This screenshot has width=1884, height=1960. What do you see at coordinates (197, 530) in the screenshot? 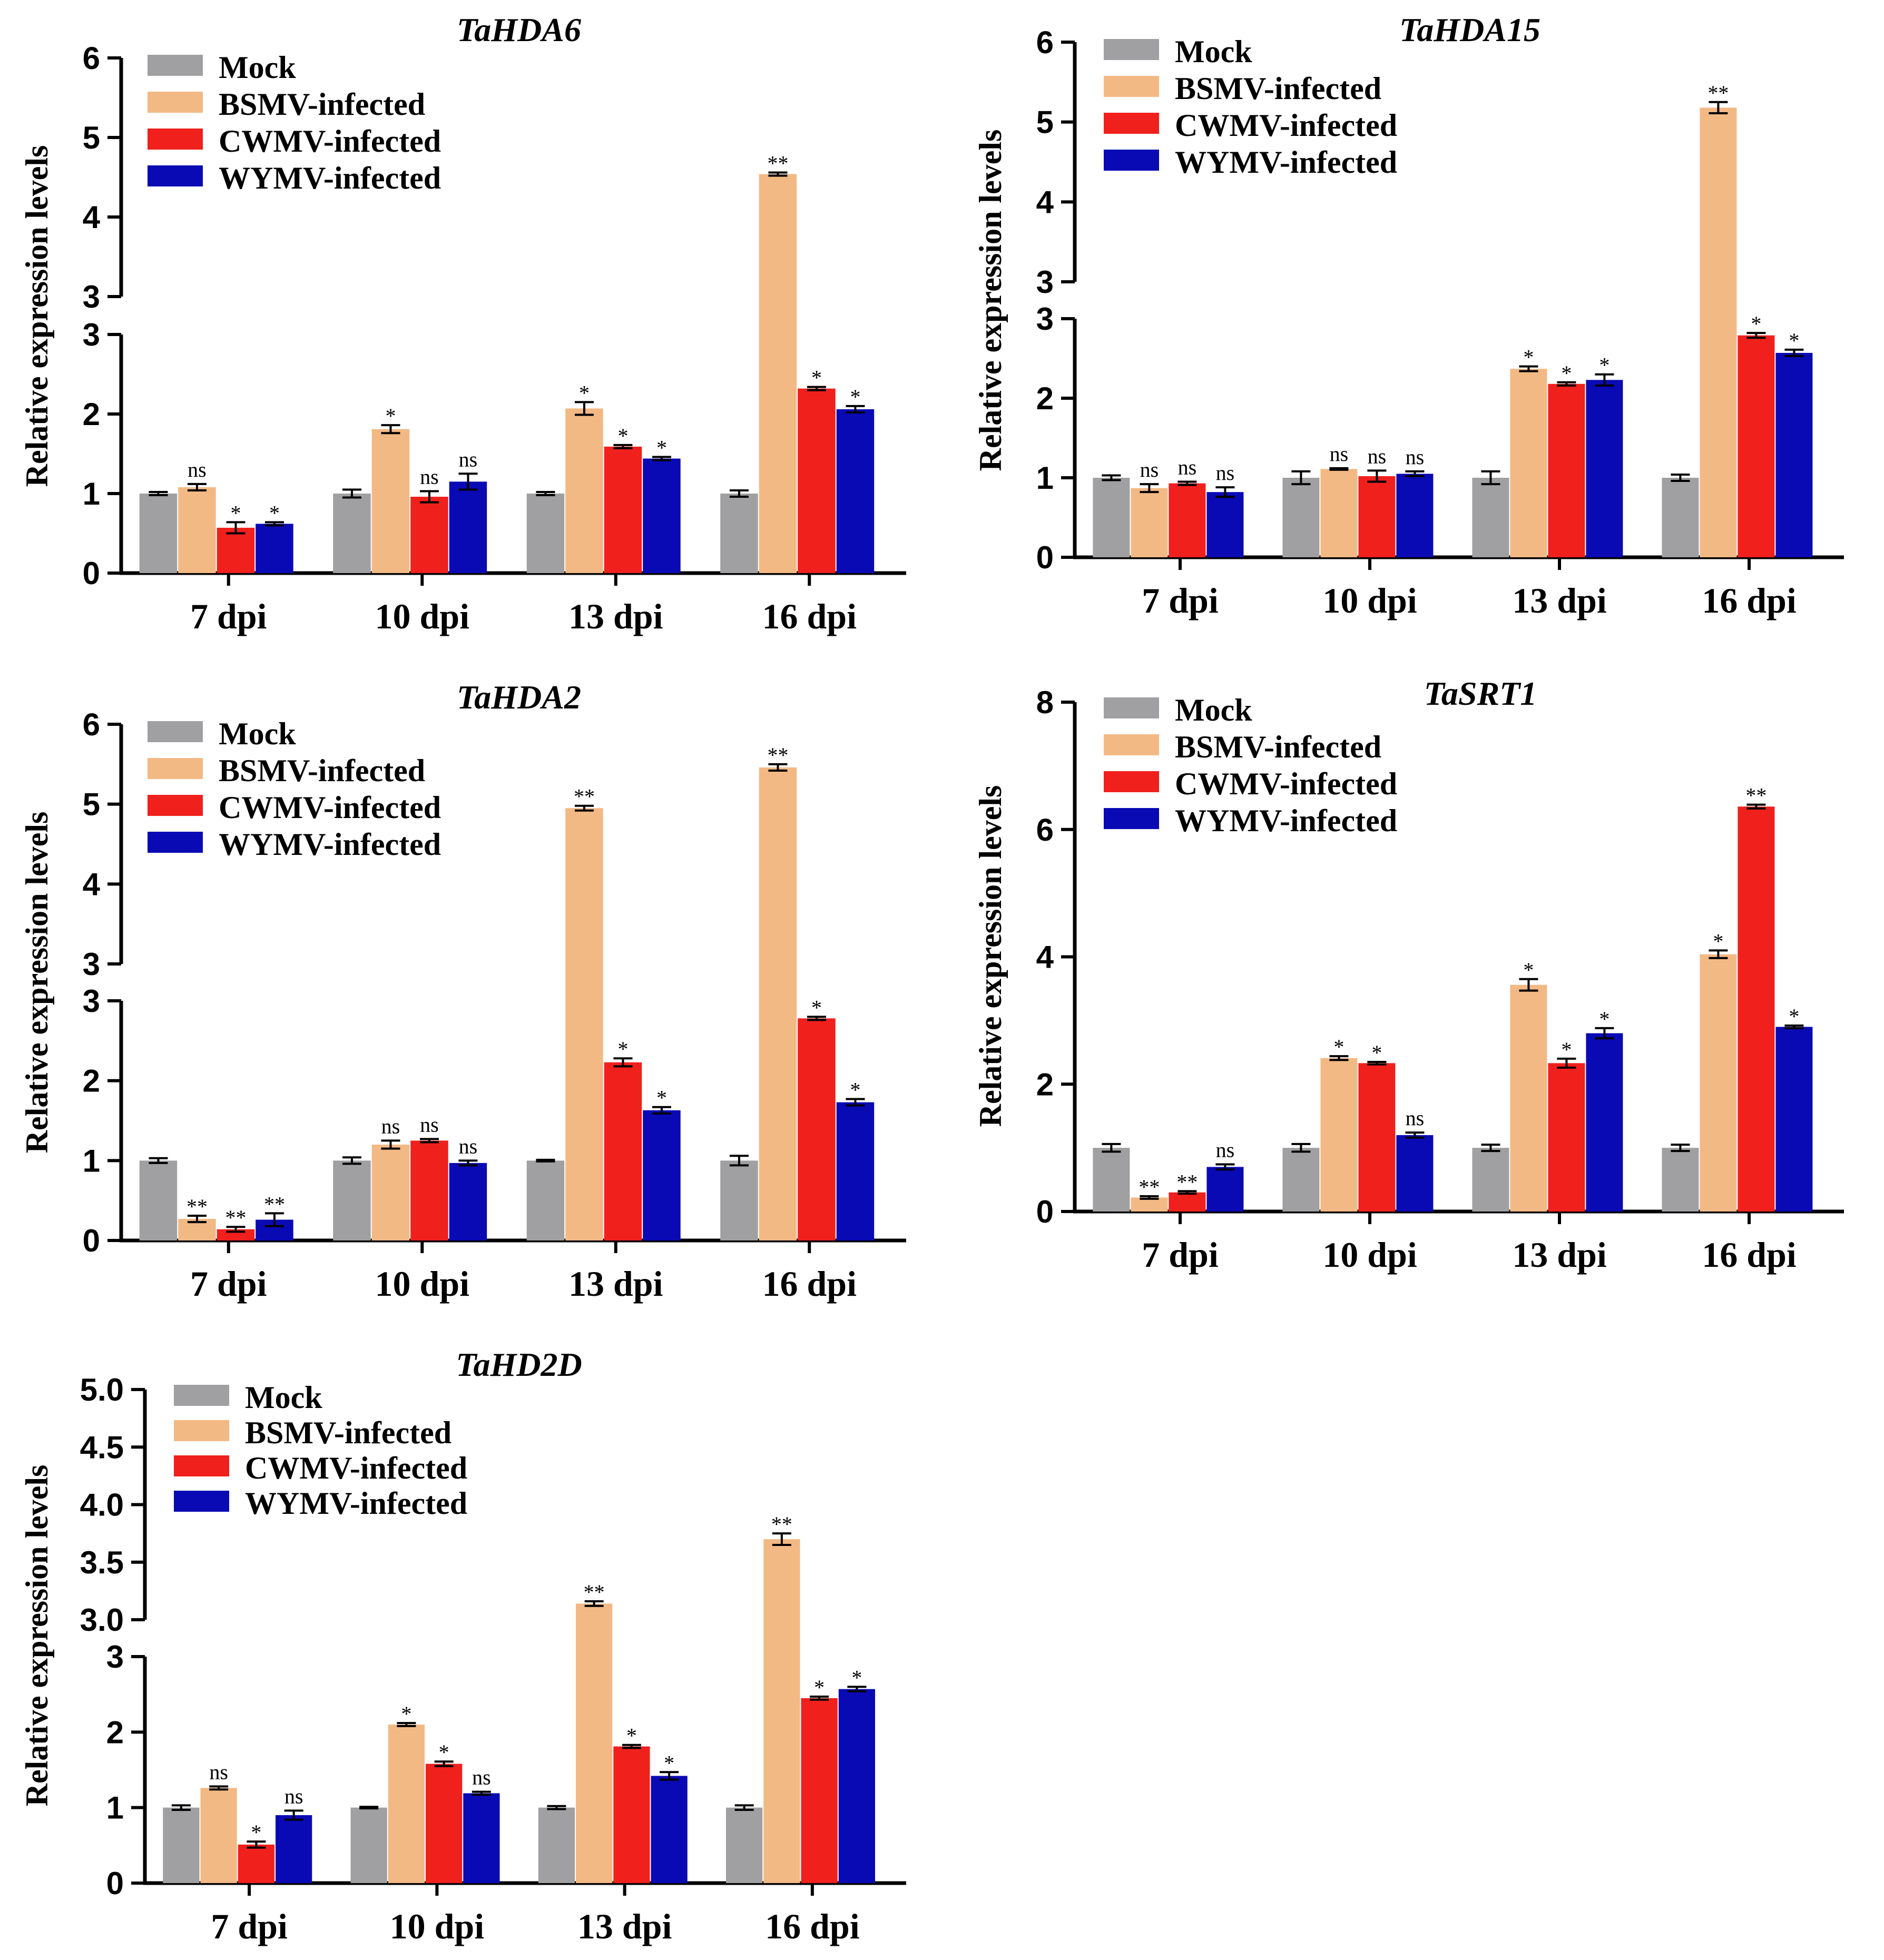
I see `bar-bsmv-infected-7-dpi` at bounding box center [197, 530].